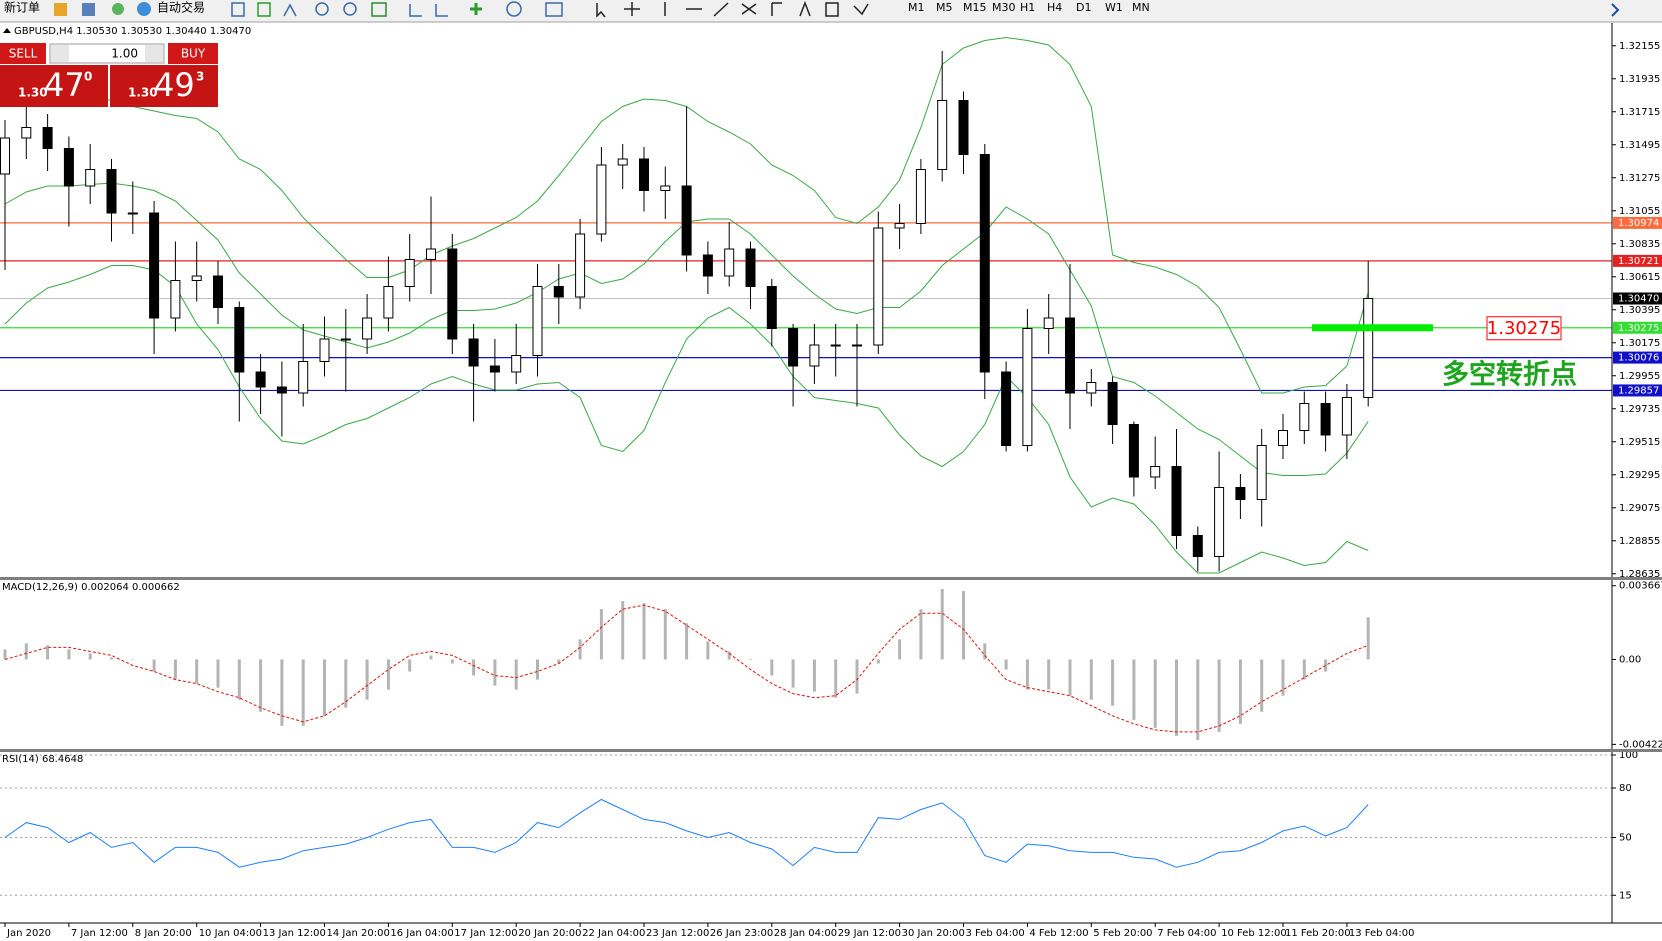  Describe the element at coordinates (99, 933) in the screenshot. I see `x-tick-label: 7 Jan 12:00` at that location.